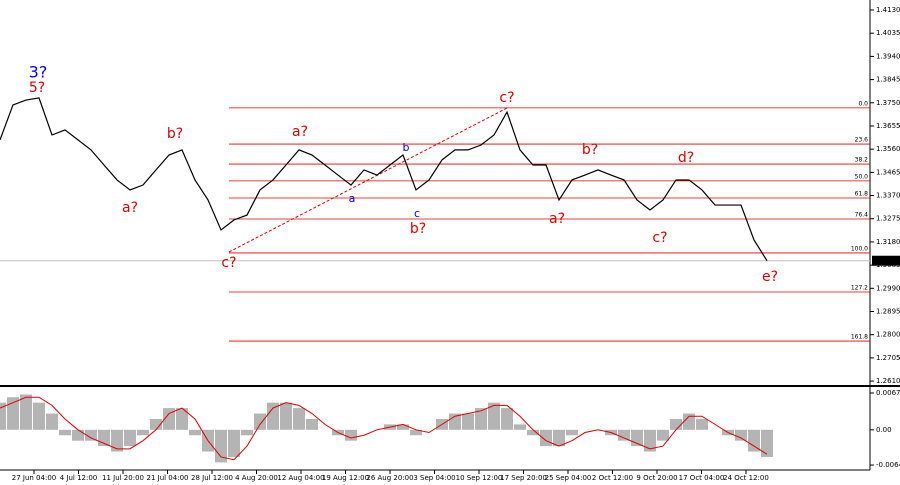 The width and height of the screenshot is (900, 485). I want to click on y-tick-label: 1.3940, so click(888, 56).